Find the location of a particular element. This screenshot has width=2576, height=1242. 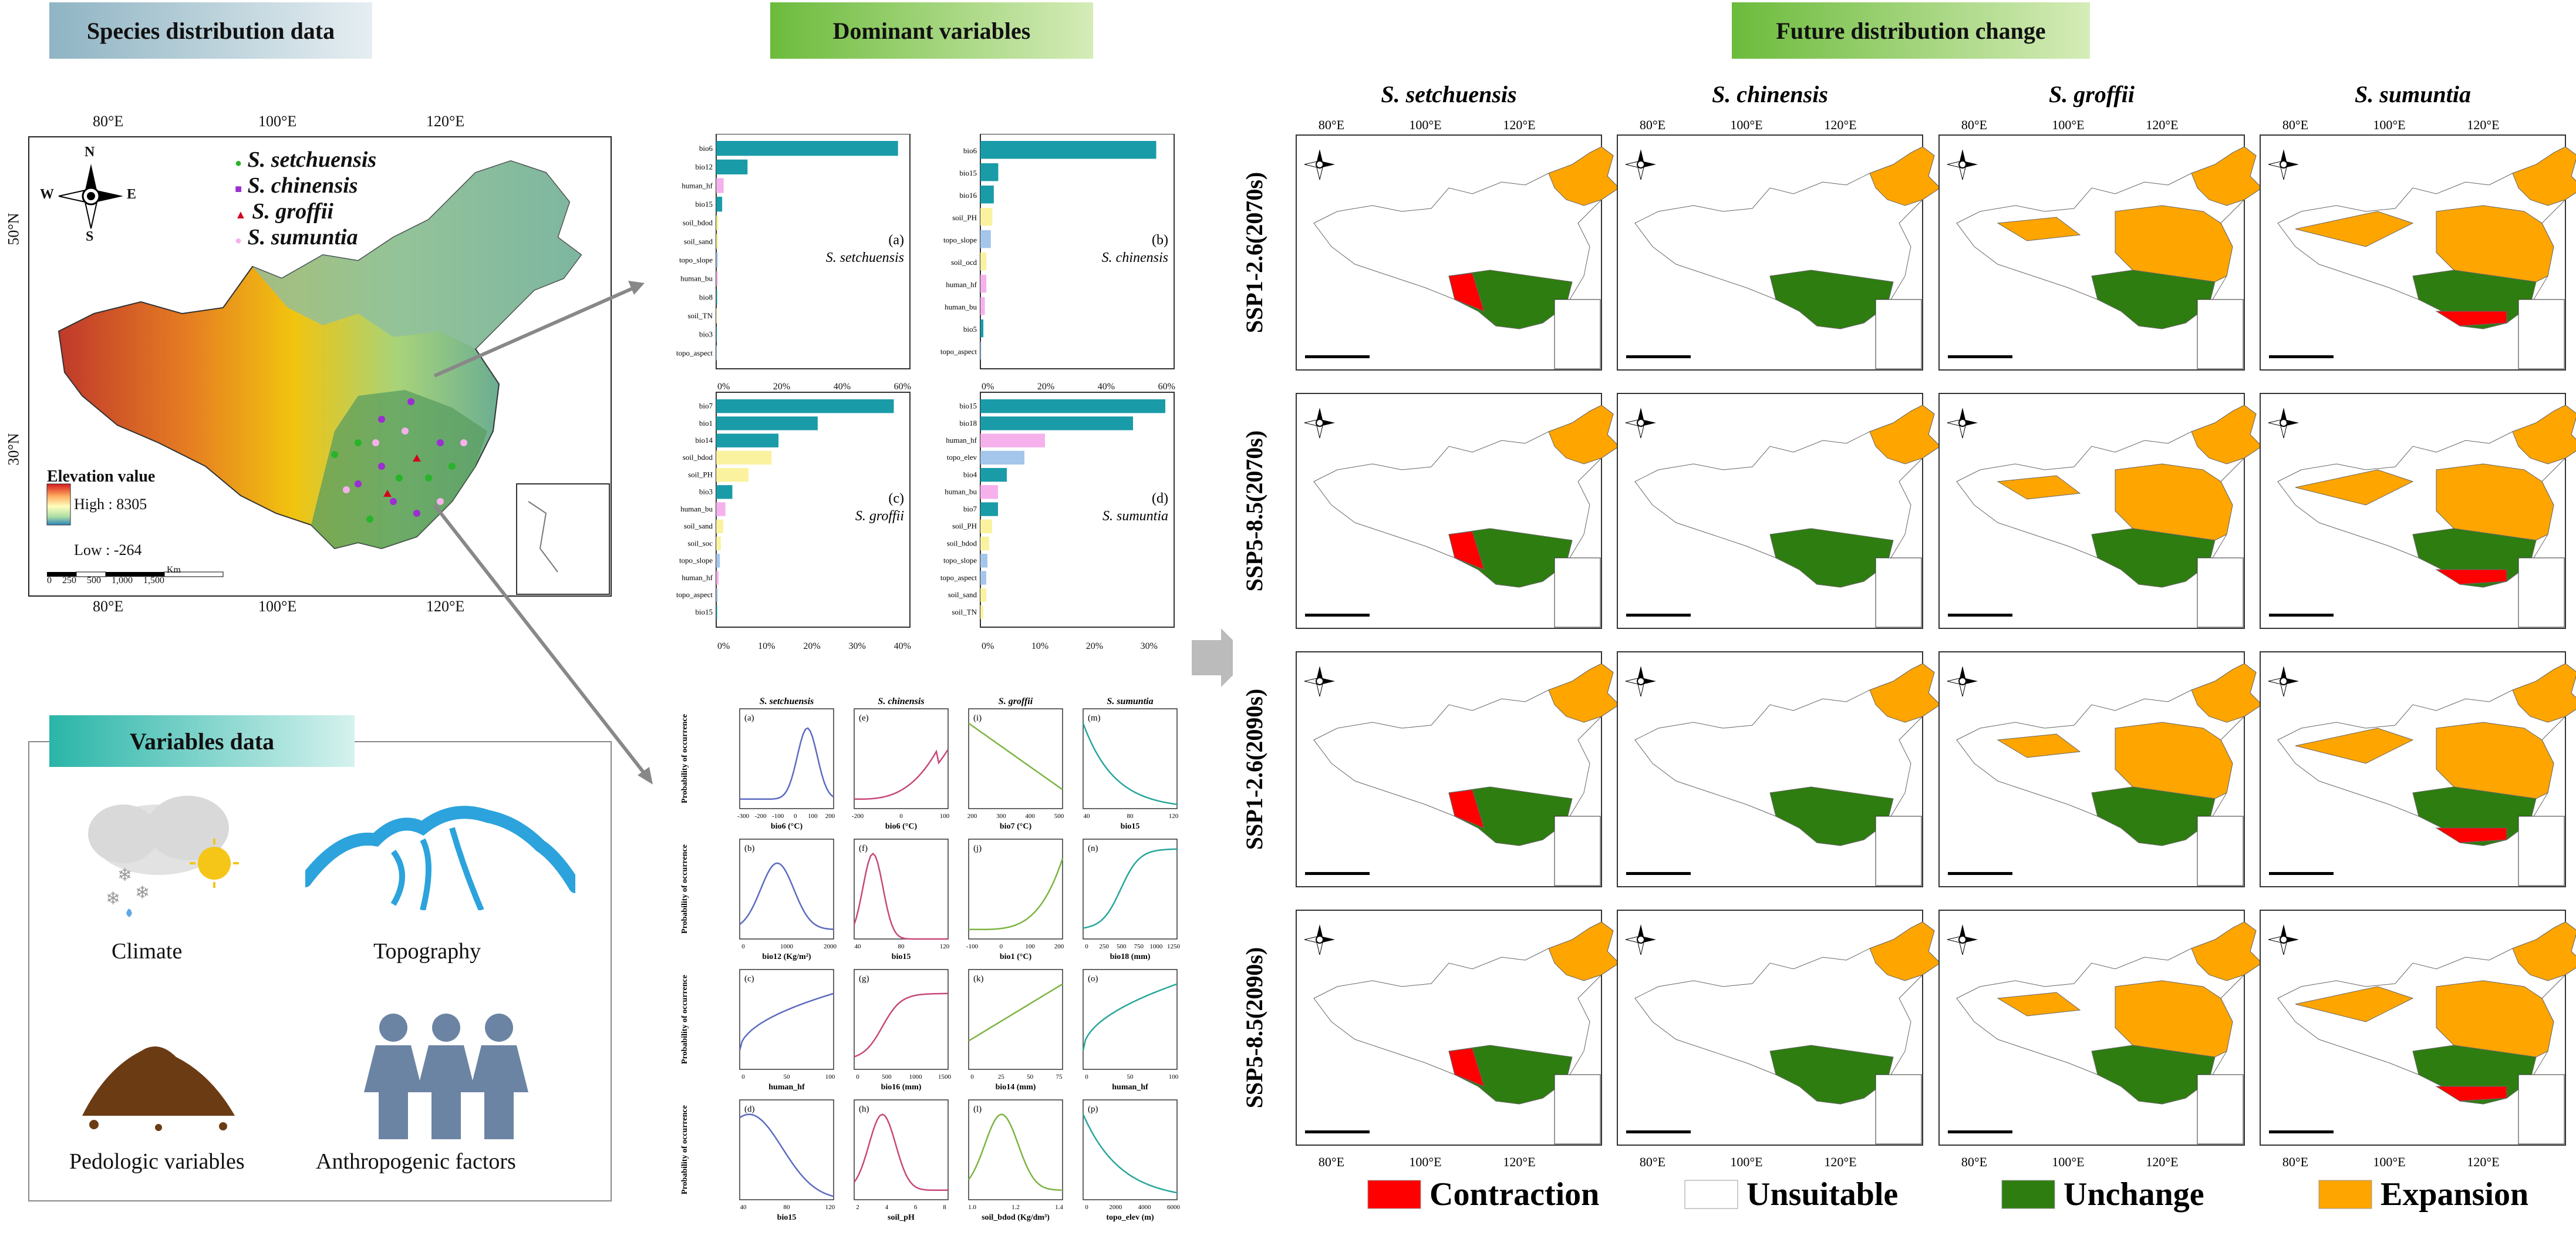

bar-category-label: topo_slope is located at coordinates (960, 560).